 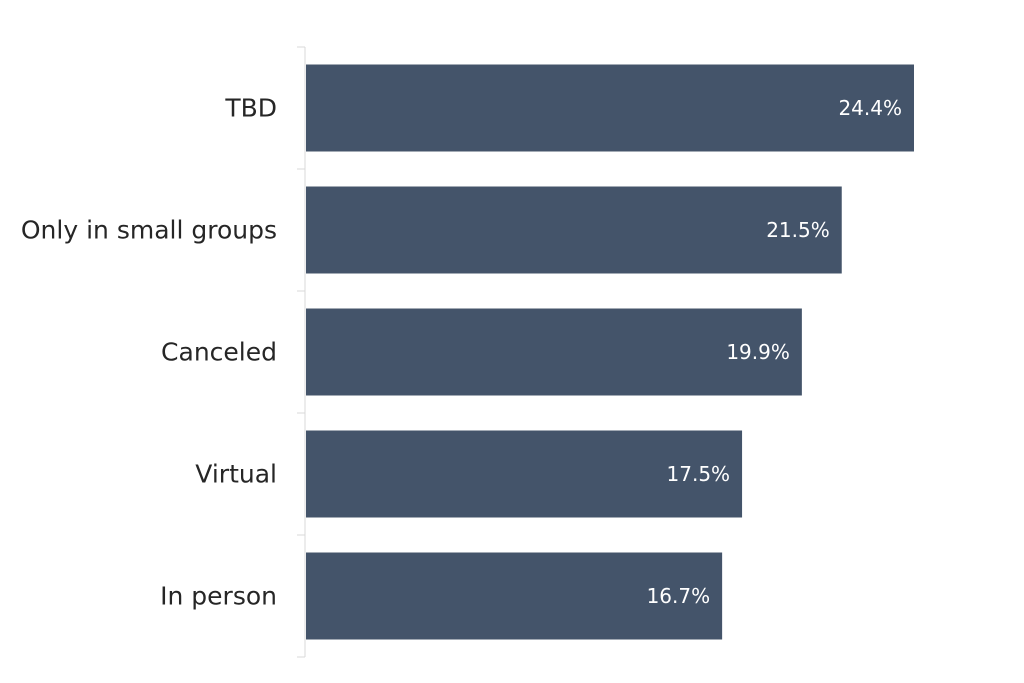 I want to click on data-label: 21.5%, so click(x=798, y=230).